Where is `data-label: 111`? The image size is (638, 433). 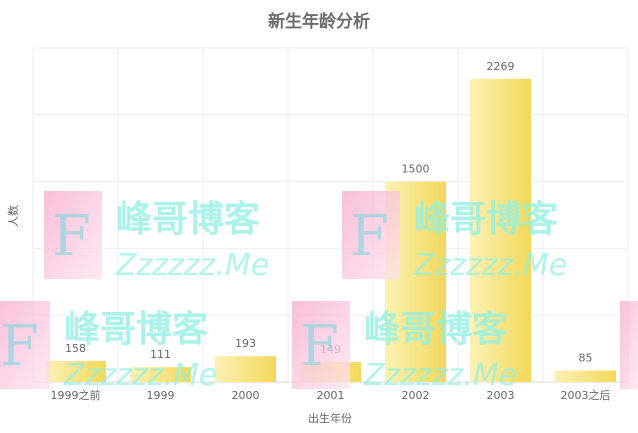
data-label: 111 is located at coordinates (160, 354).